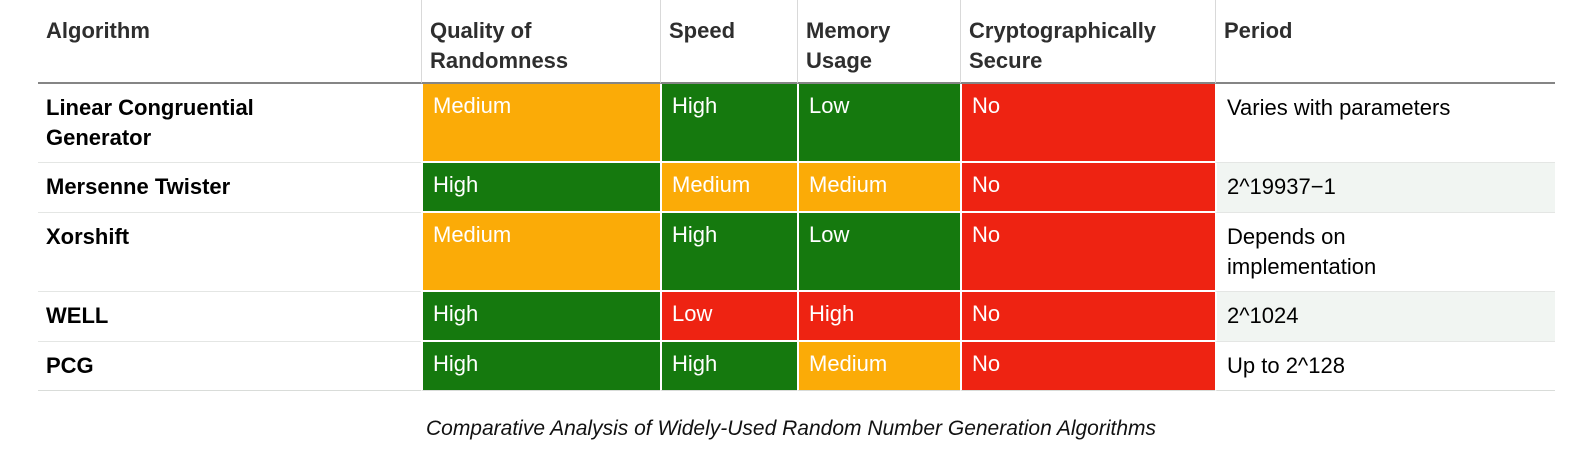 The width and height of the screenshot is (1582, 472). Describe the element at coordinates (728, 317) in the screenshot. I see `speed-rating-cell: Low` at that location.